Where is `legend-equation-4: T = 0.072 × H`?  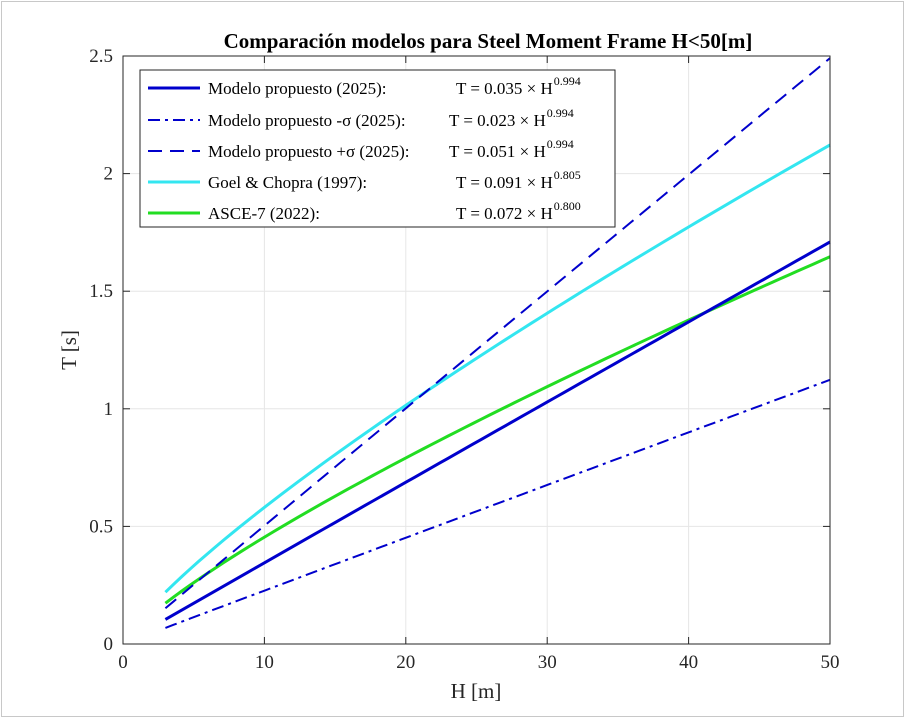 legend-equation-4: T = 0.072 × H is located at coordinates (504, 213).